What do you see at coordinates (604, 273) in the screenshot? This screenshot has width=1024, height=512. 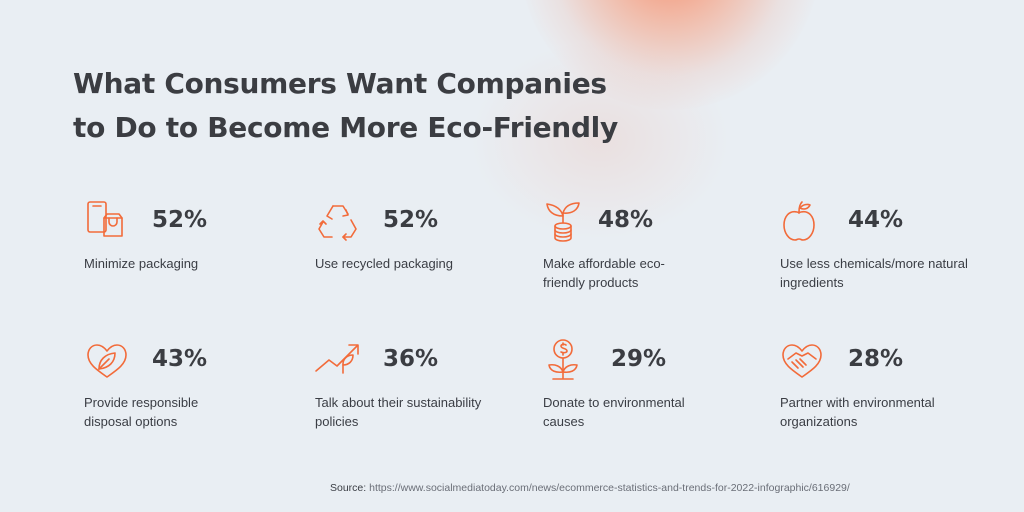 I see `stat-label: Make affordable eco-friendly products` at bounding box center [604, 273].